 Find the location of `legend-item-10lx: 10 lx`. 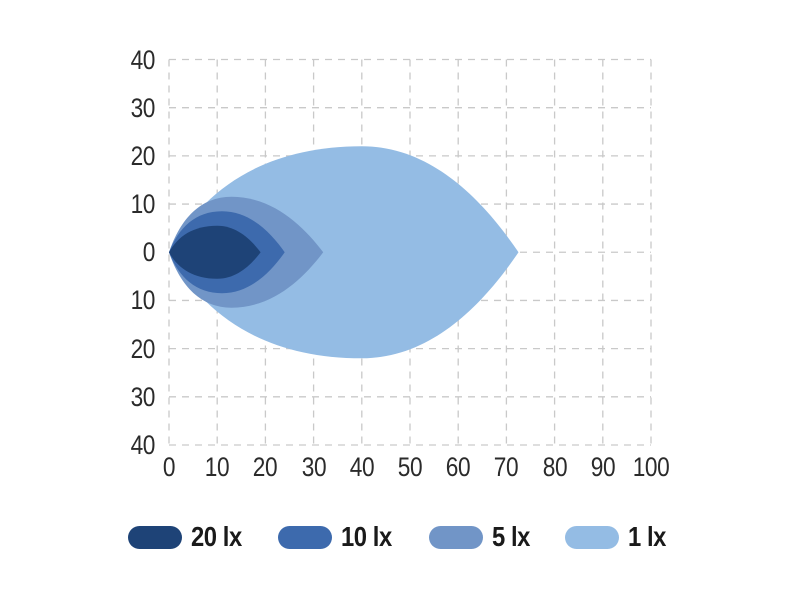

legend-item-10lx: 10 lx is located at coordinates (339, 537).